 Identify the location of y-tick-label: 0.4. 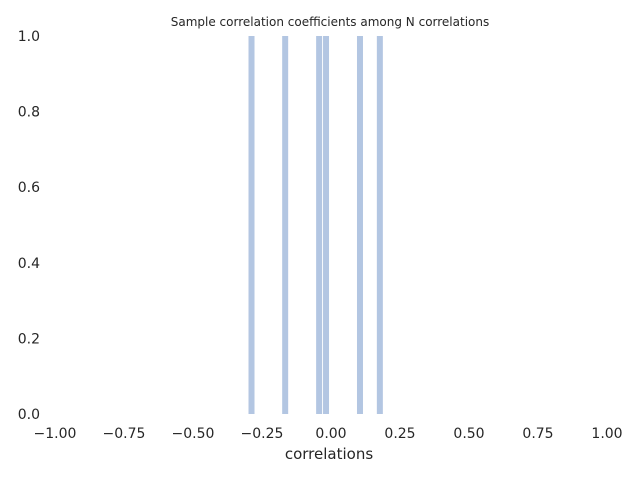
(29, 264).